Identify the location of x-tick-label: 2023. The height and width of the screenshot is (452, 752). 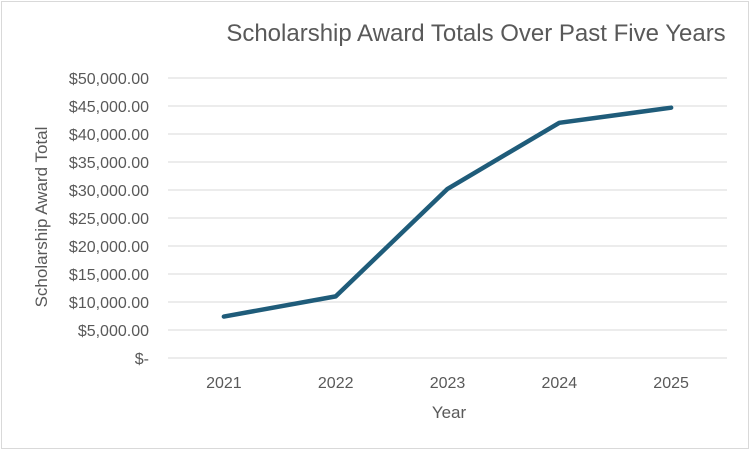
(448, 383).